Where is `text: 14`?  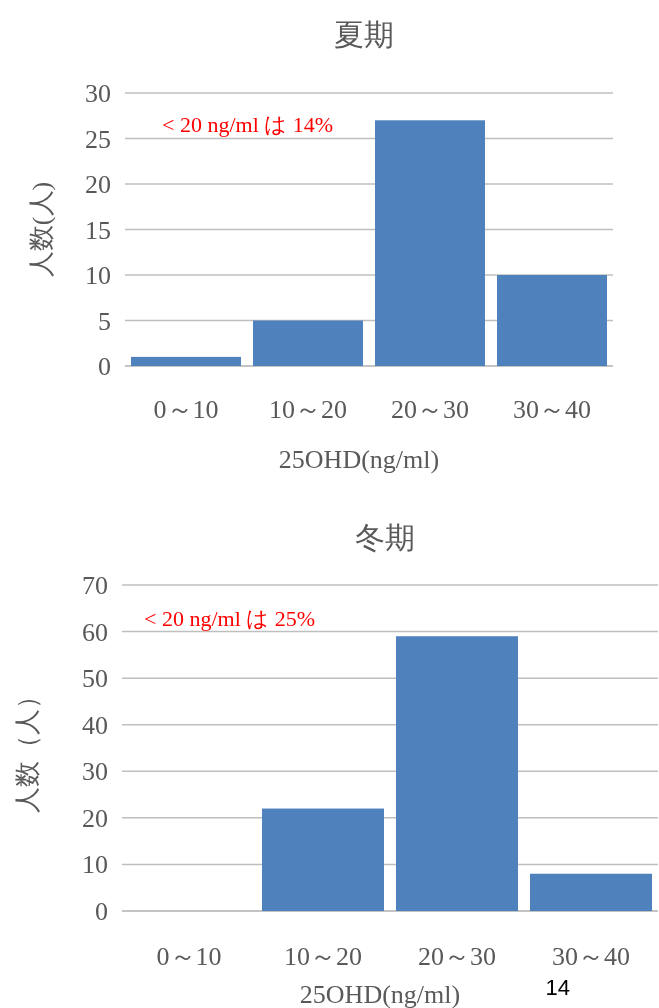 text: 14 is located at coordinates (557, 987).